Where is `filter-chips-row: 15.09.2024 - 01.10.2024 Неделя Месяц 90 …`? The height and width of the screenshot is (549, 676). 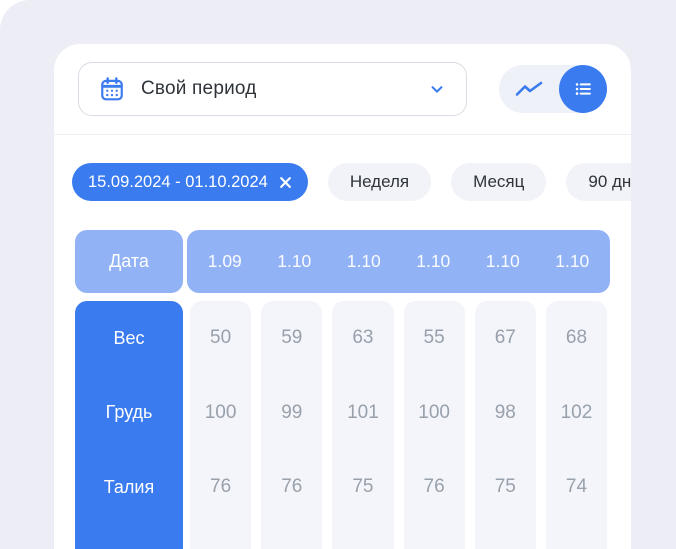 filter-chips-row: 15.09.2024 - 01.10.2024 Неделя Месяц 90 … is located at coordinates (351, 182).